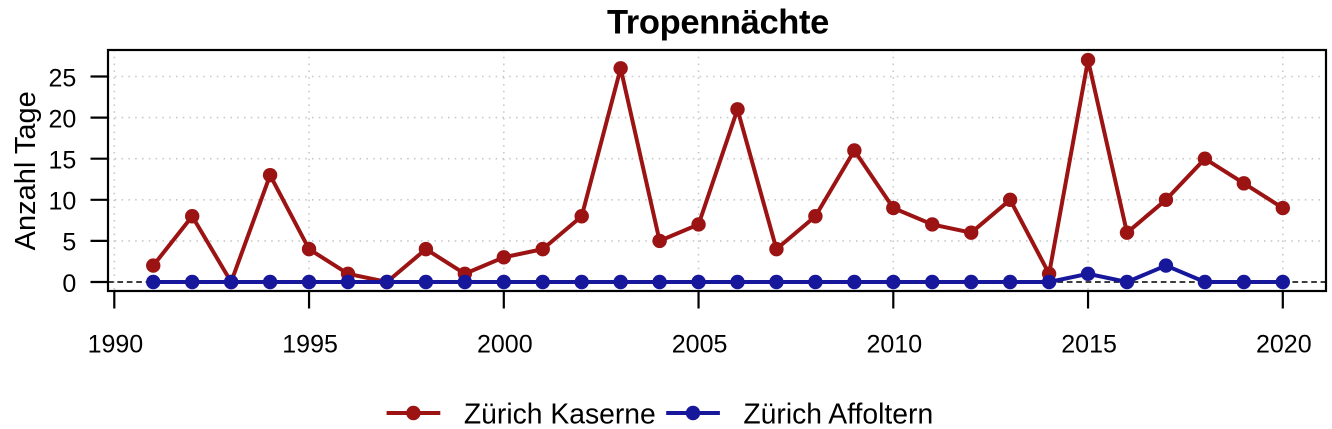 The image size is (1332, 429). Describe the element at coordinates (69, 284) in the screenshot. I see `svg-text: 0` at that location.